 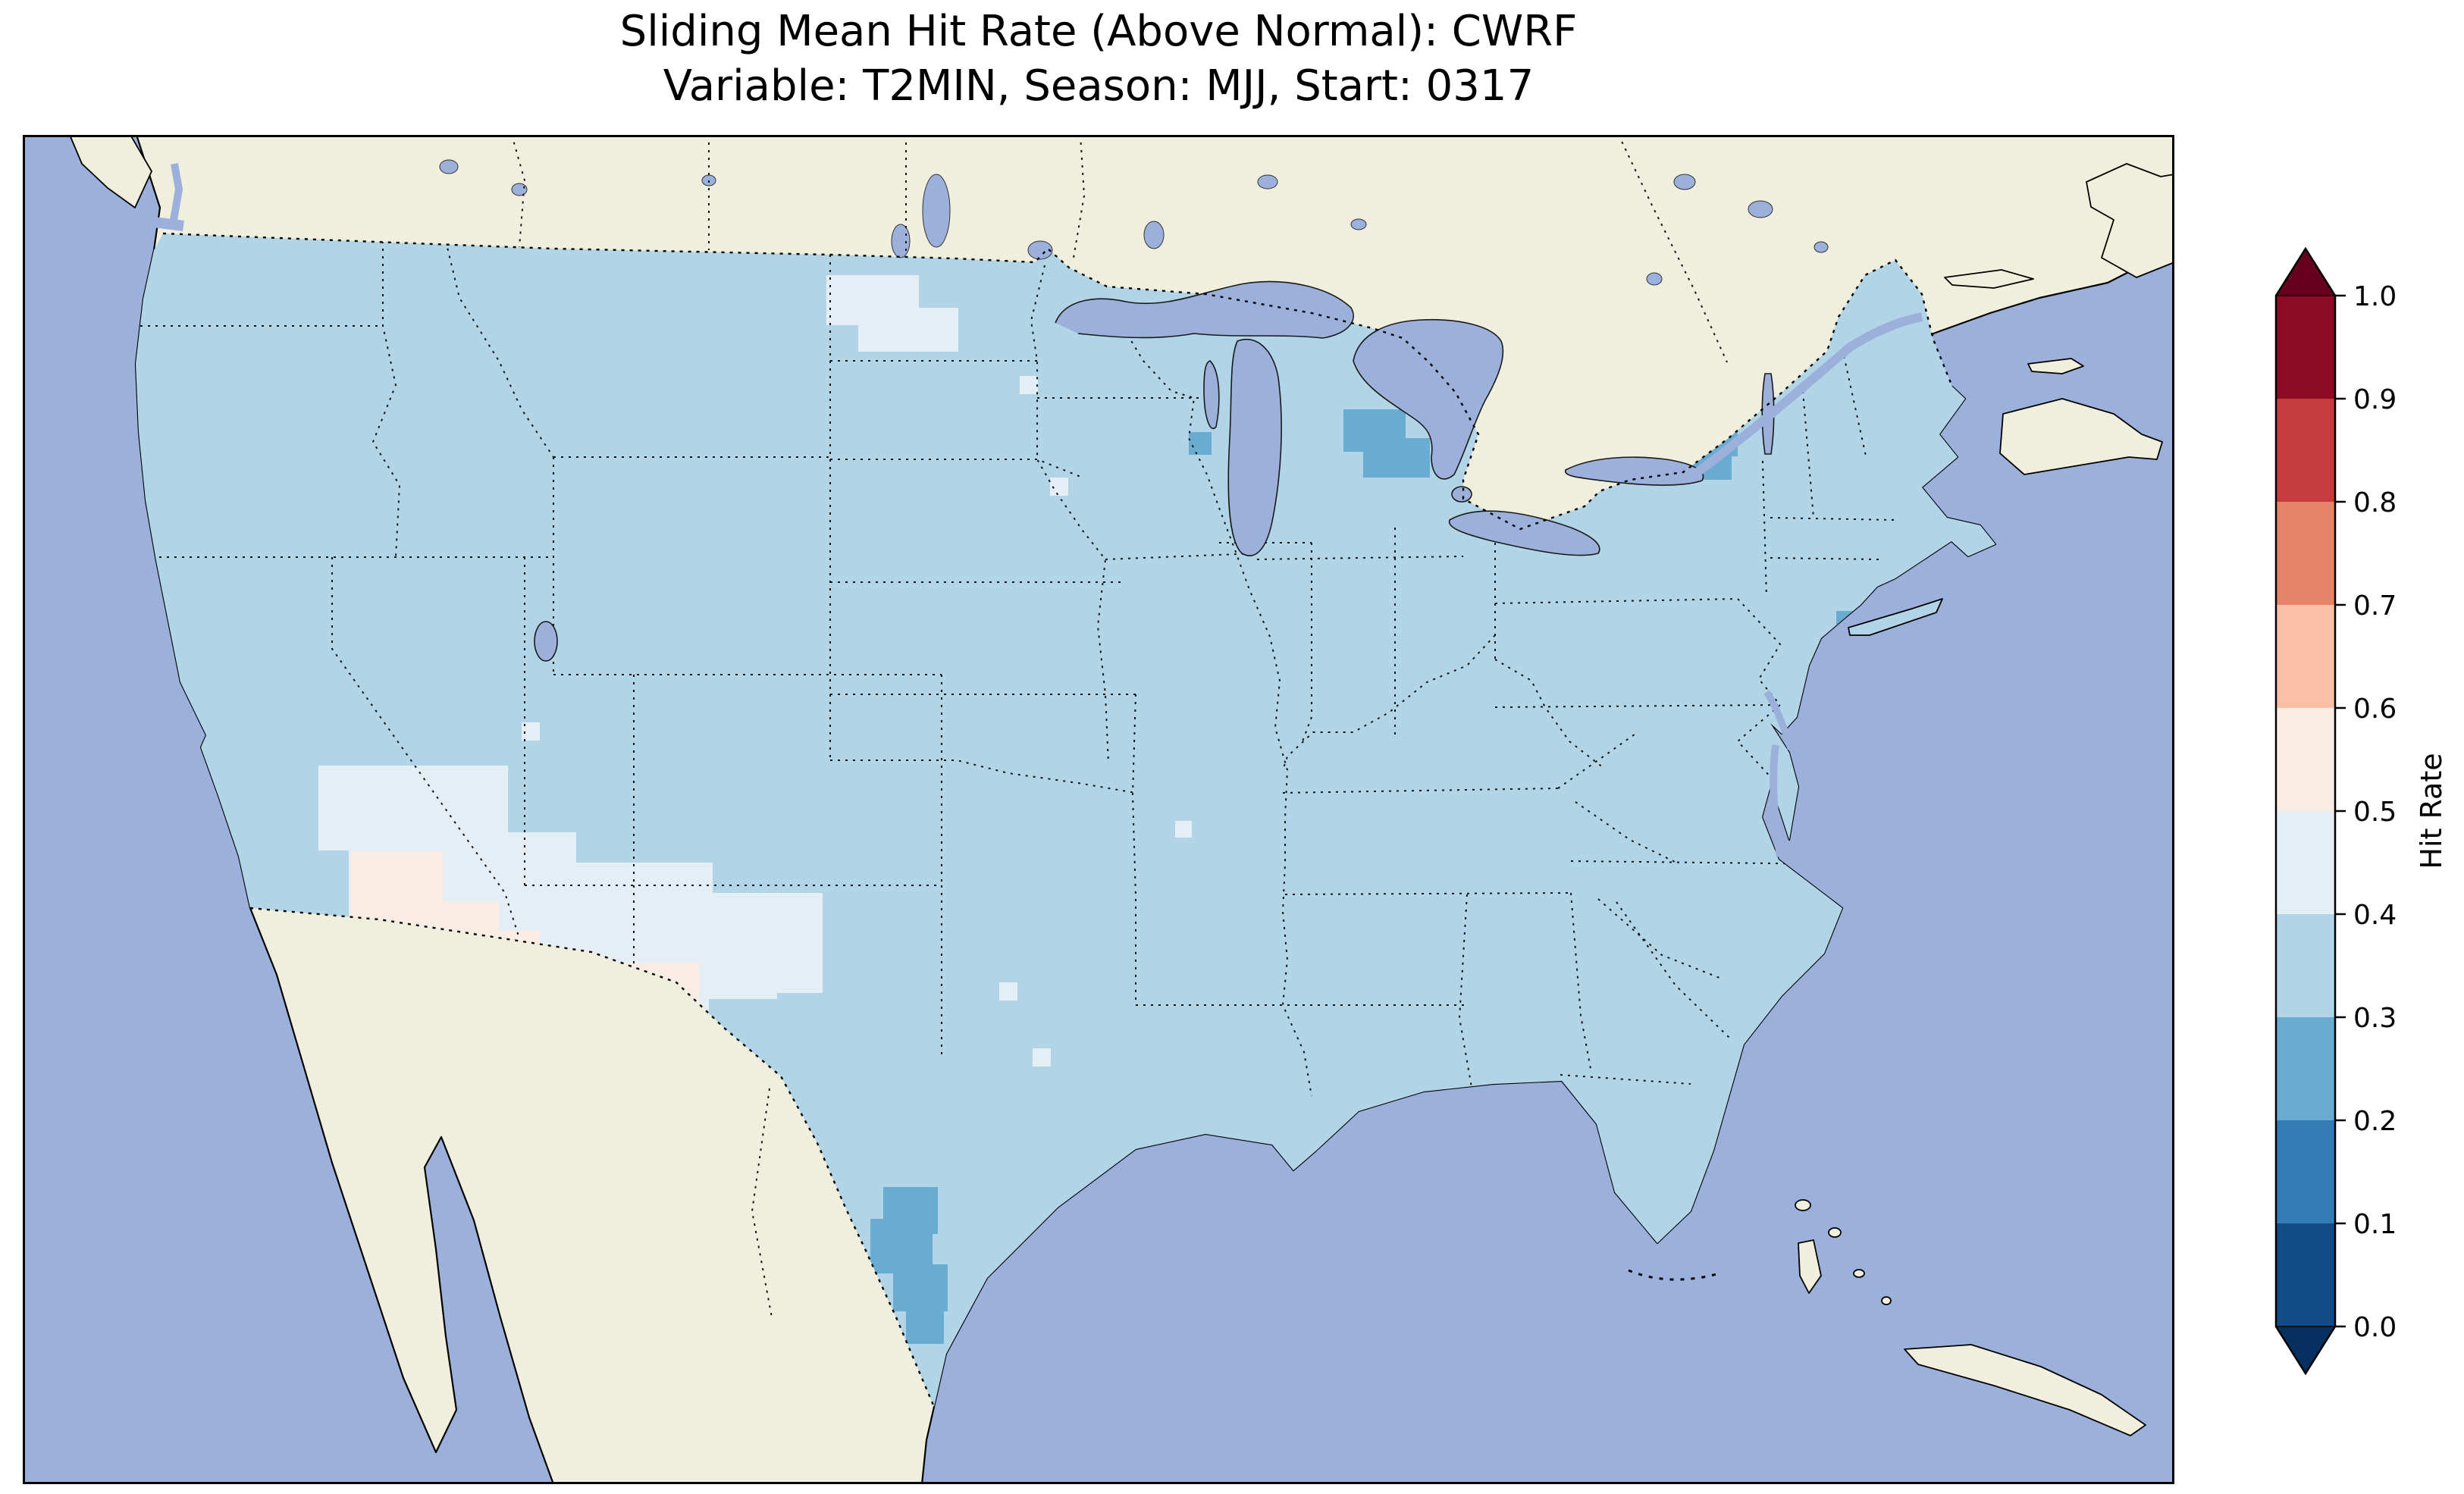 I want to click on green-bay, so click(x=1211, y=394).